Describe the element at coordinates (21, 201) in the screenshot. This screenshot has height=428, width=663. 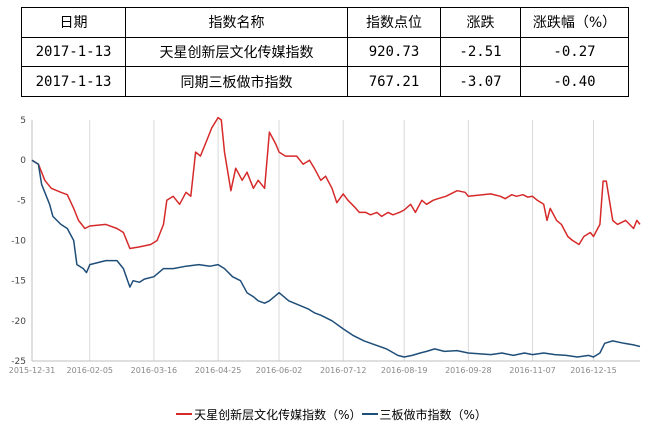
I see `y-tick-label: -5` at that location.